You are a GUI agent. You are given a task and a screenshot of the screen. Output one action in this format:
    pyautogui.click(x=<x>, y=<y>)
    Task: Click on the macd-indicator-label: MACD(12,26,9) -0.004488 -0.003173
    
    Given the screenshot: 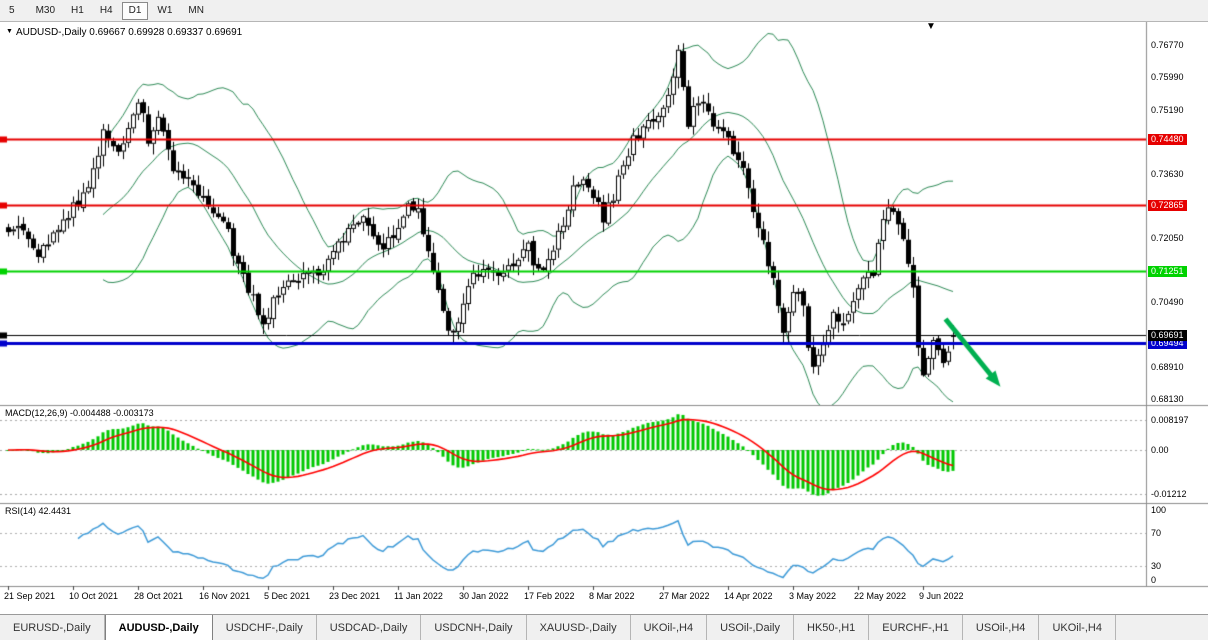 What is the action you would take?
    pyautogui.click(x=79, y=413)
    